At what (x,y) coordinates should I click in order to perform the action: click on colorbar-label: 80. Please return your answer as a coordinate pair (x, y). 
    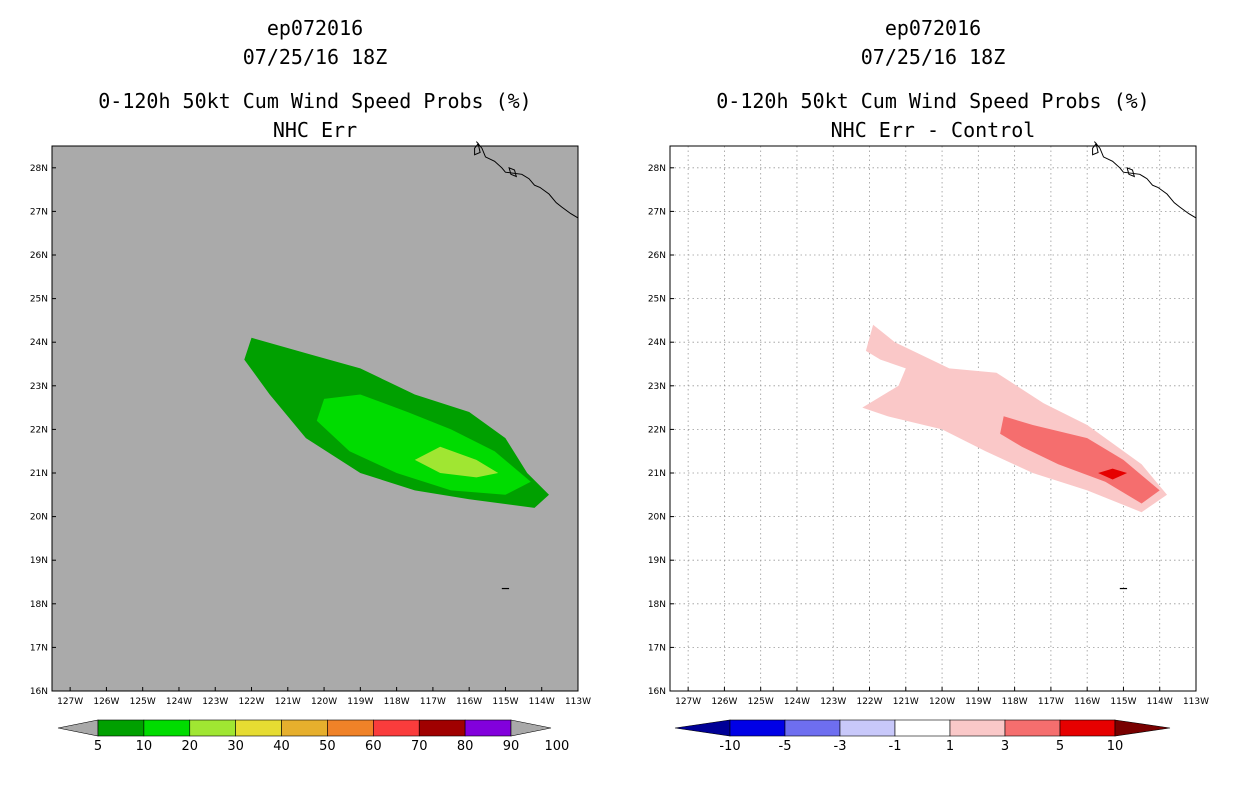
    Looking at the image, I should click on (465, 746).